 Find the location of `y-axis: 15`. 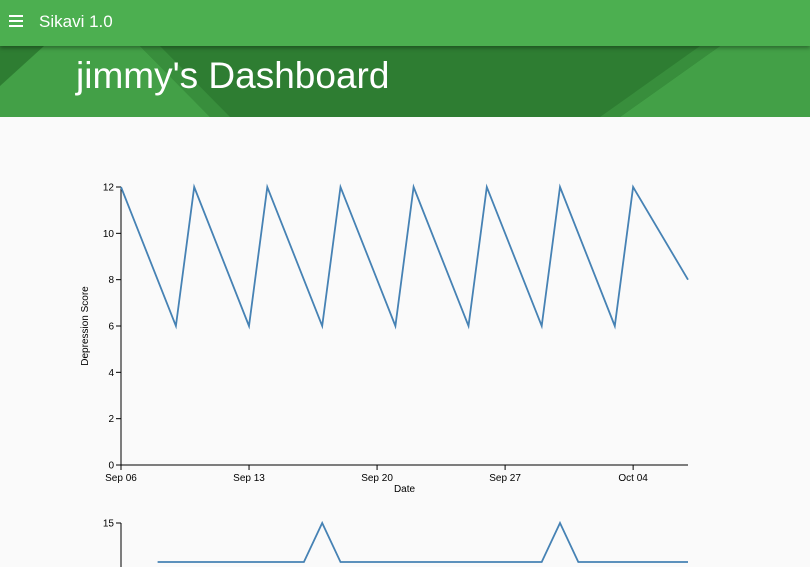

y-axis: 15 is located at coordinates (112, 543).